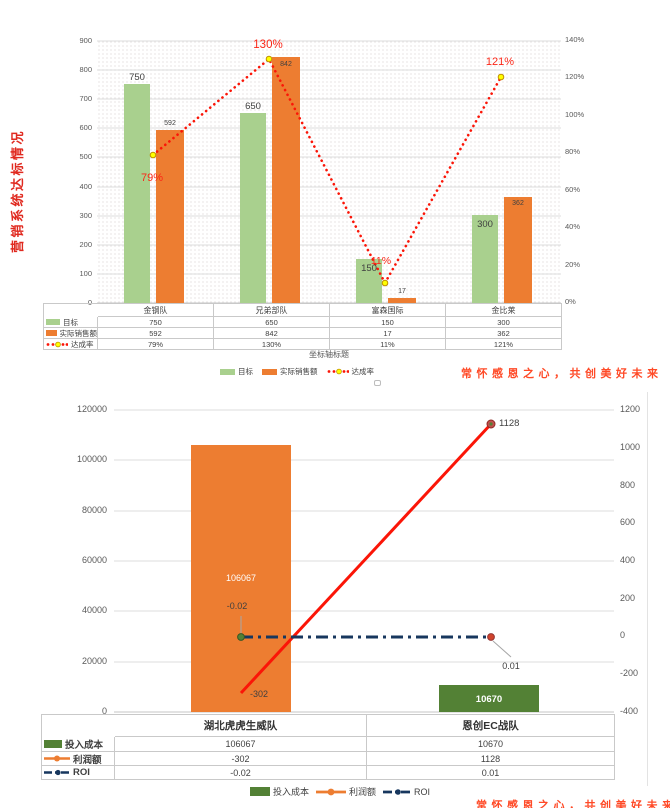 The width and height of the screenshot is (670, 808). Describe the element at coordinates (350, 371) in the screenshot. I see `legend-item-rate: 达成率` at that location.